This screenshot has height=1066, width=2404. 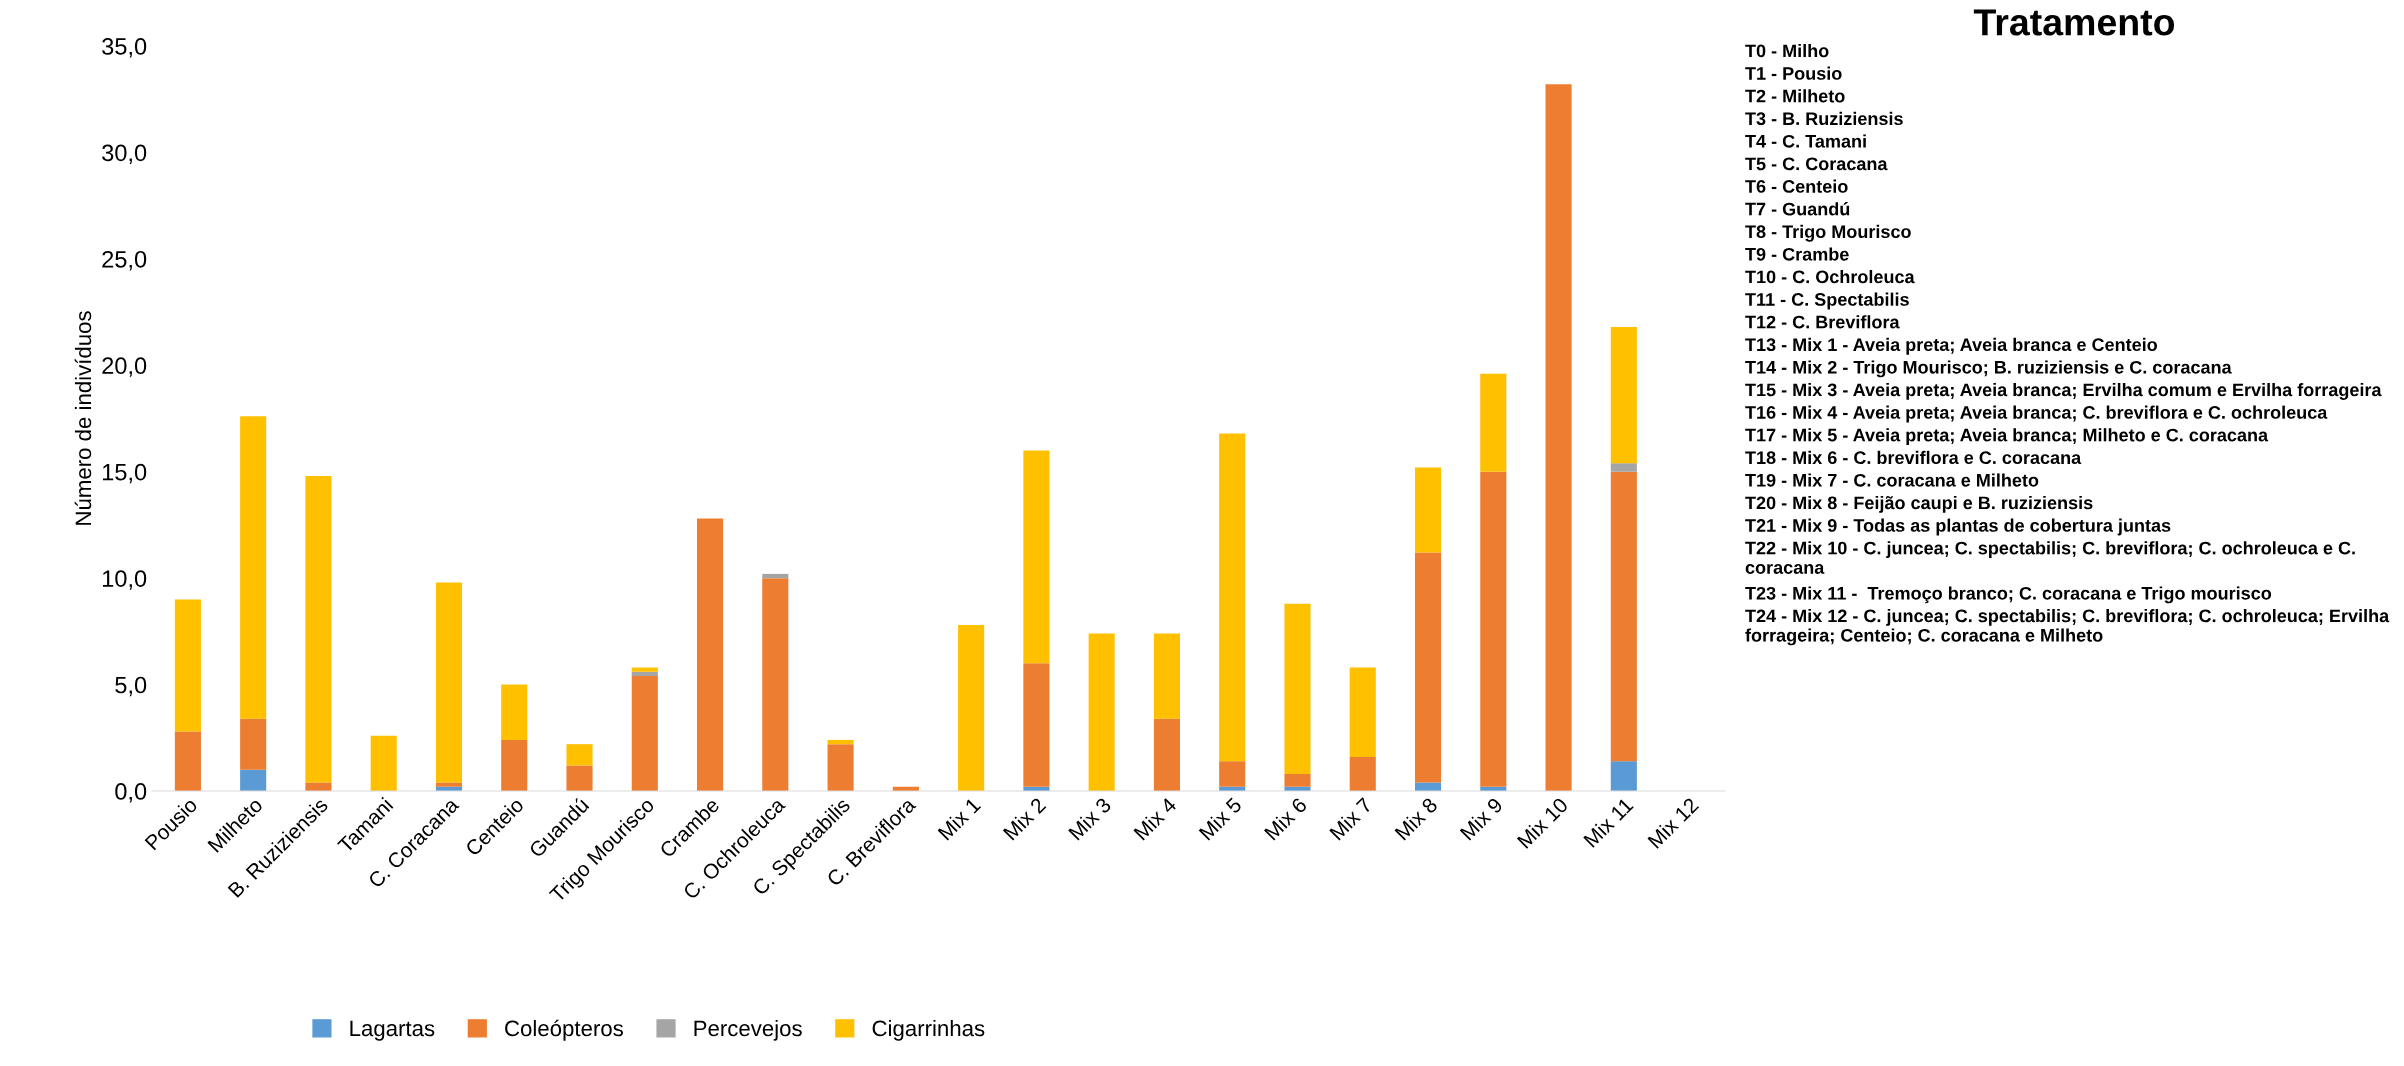 What do you see at coordinates (1913, 457) in the screenshot?
I see `text: T18 - Mix 6 - C. breviflora e C. coracana` at bounding box center [1913, 457].